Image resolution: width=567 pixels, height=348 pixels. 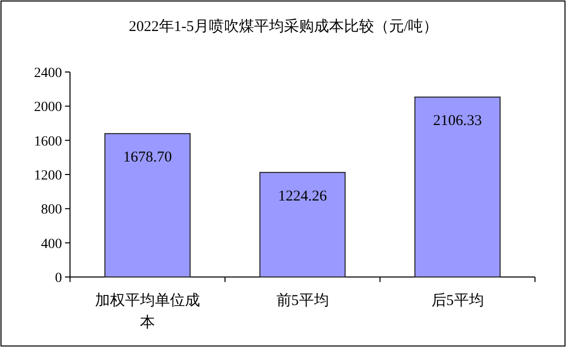 I want to click on ytick: 2000, so click(x=48, y=108).